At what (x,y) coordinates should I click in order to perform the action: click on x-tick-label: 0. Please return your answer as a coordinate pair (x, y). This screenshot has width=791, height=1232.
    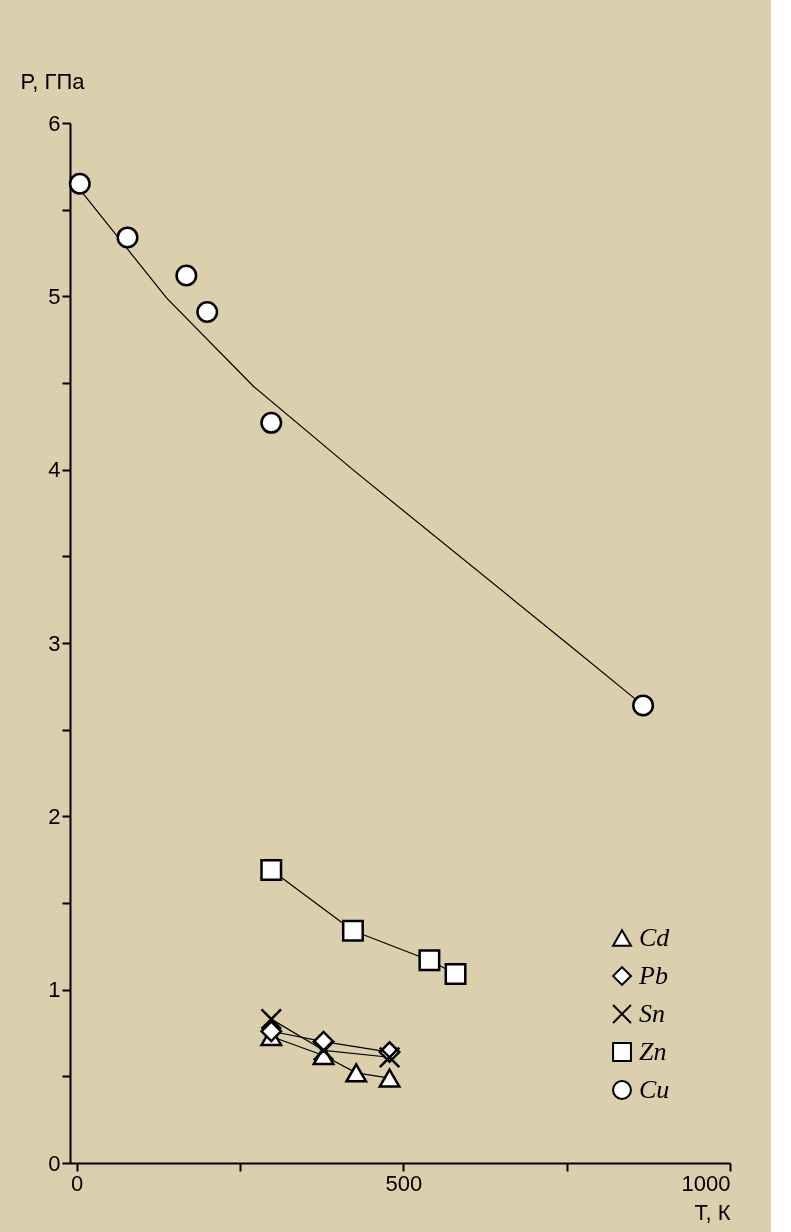
    Looking at the image, I should click on (77, 1183).